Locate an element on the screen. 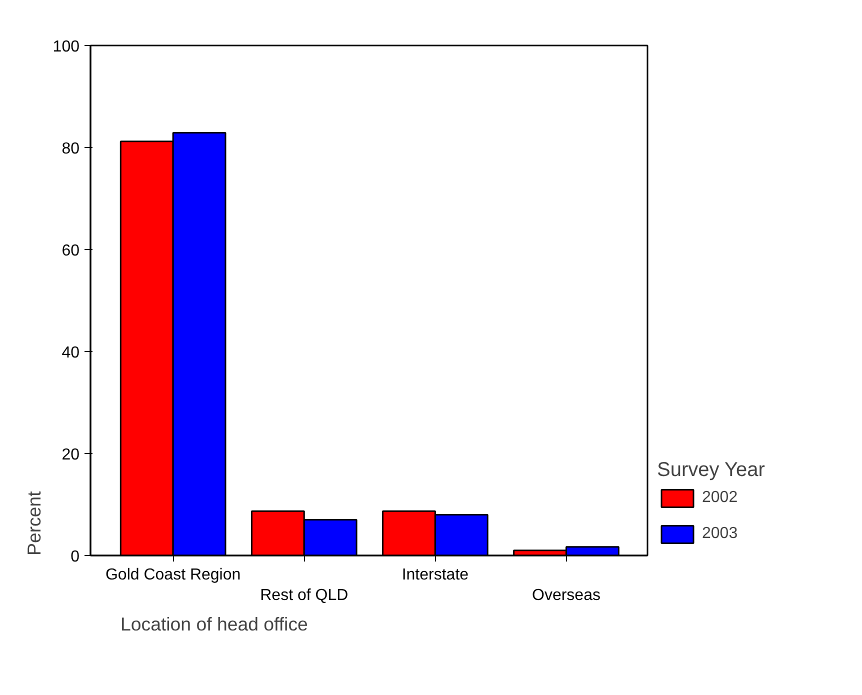 Image resolution: width=862 pixels, height=695 pixels. x-tick-label: Interstate is located at coordinates (435, 575).